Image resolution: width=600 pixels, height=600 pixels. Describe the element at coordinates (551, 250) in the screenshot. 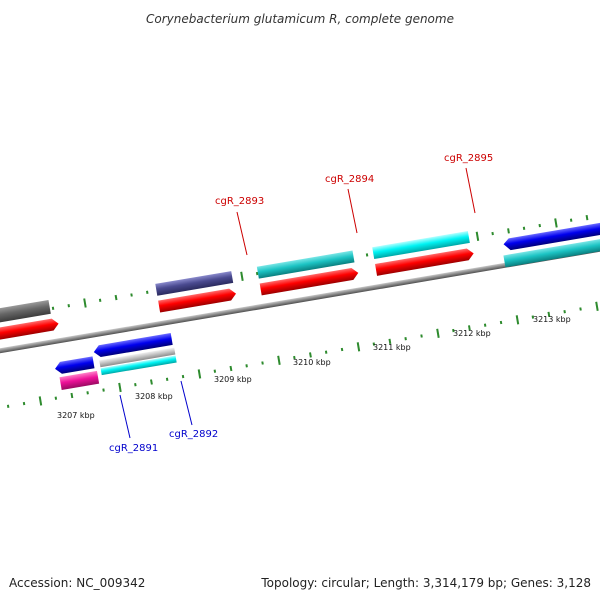

I see `gene-feature-teal` at that location.